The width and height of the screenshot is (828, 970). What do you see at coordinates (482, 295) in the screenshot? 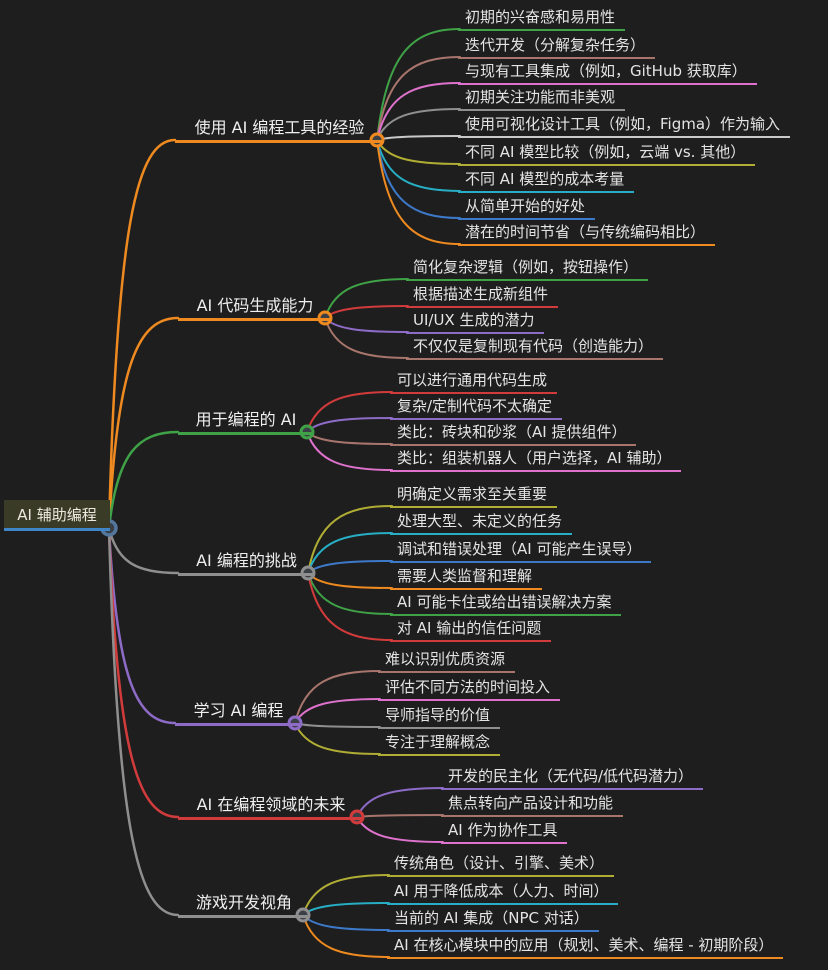
I see `leaf-topic: 根据描述生成新组件` at bounding box center [482, 295].